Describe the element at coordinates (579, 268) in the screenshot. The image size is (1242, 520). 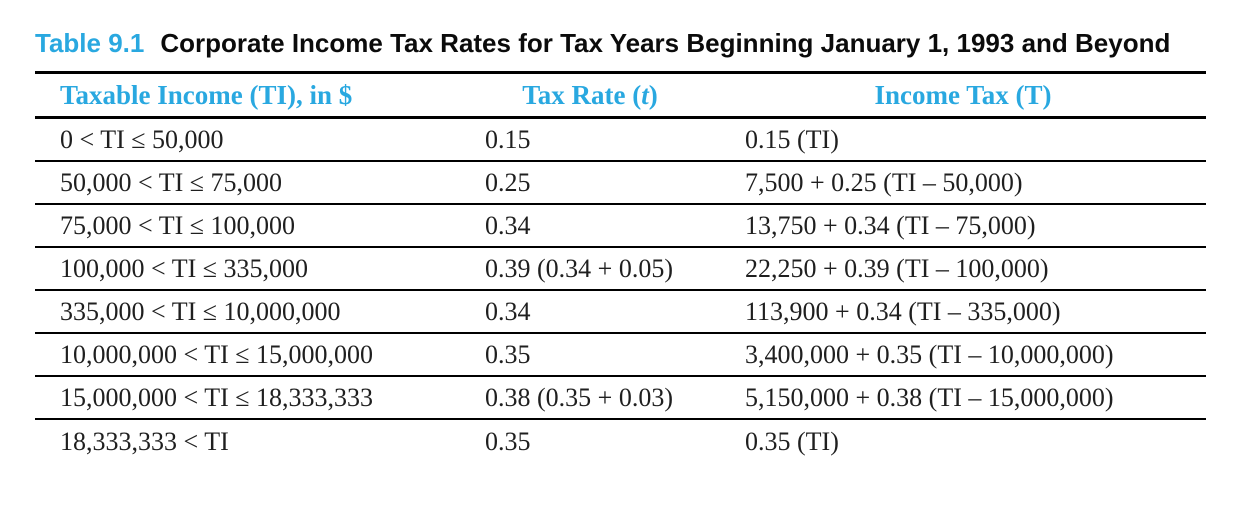
I see `cell-tax-rate: 0.39 (0.34 + 0.05)` at that location.